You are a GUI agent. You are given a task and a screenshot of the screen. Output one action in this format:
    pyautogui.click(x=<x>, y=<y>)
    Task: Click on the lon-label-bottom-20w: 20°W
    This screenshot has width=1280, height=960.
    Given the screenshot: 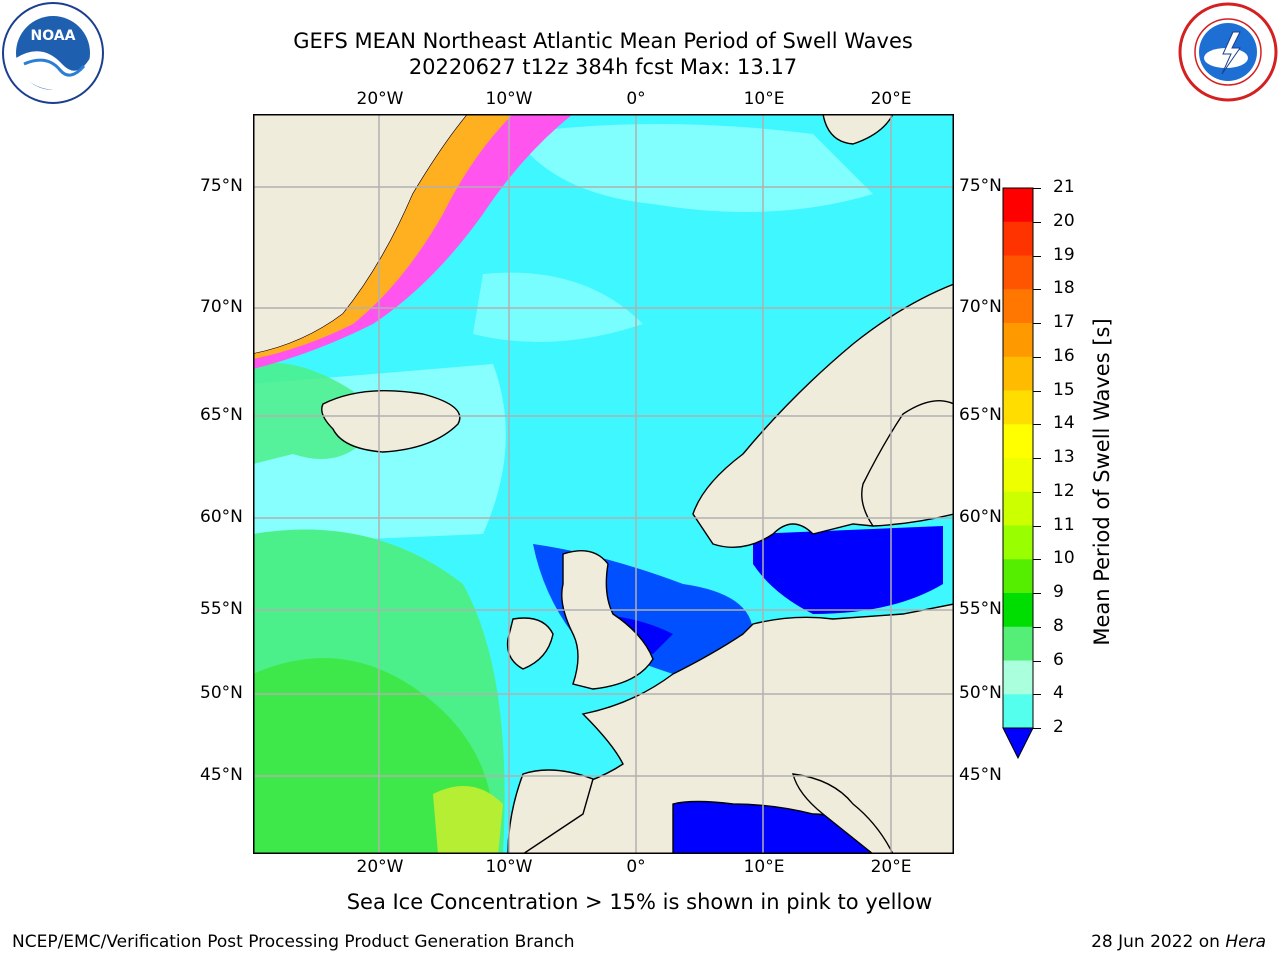 What is the action you would take?
    pyautogui.click(x=380, y=867)
    